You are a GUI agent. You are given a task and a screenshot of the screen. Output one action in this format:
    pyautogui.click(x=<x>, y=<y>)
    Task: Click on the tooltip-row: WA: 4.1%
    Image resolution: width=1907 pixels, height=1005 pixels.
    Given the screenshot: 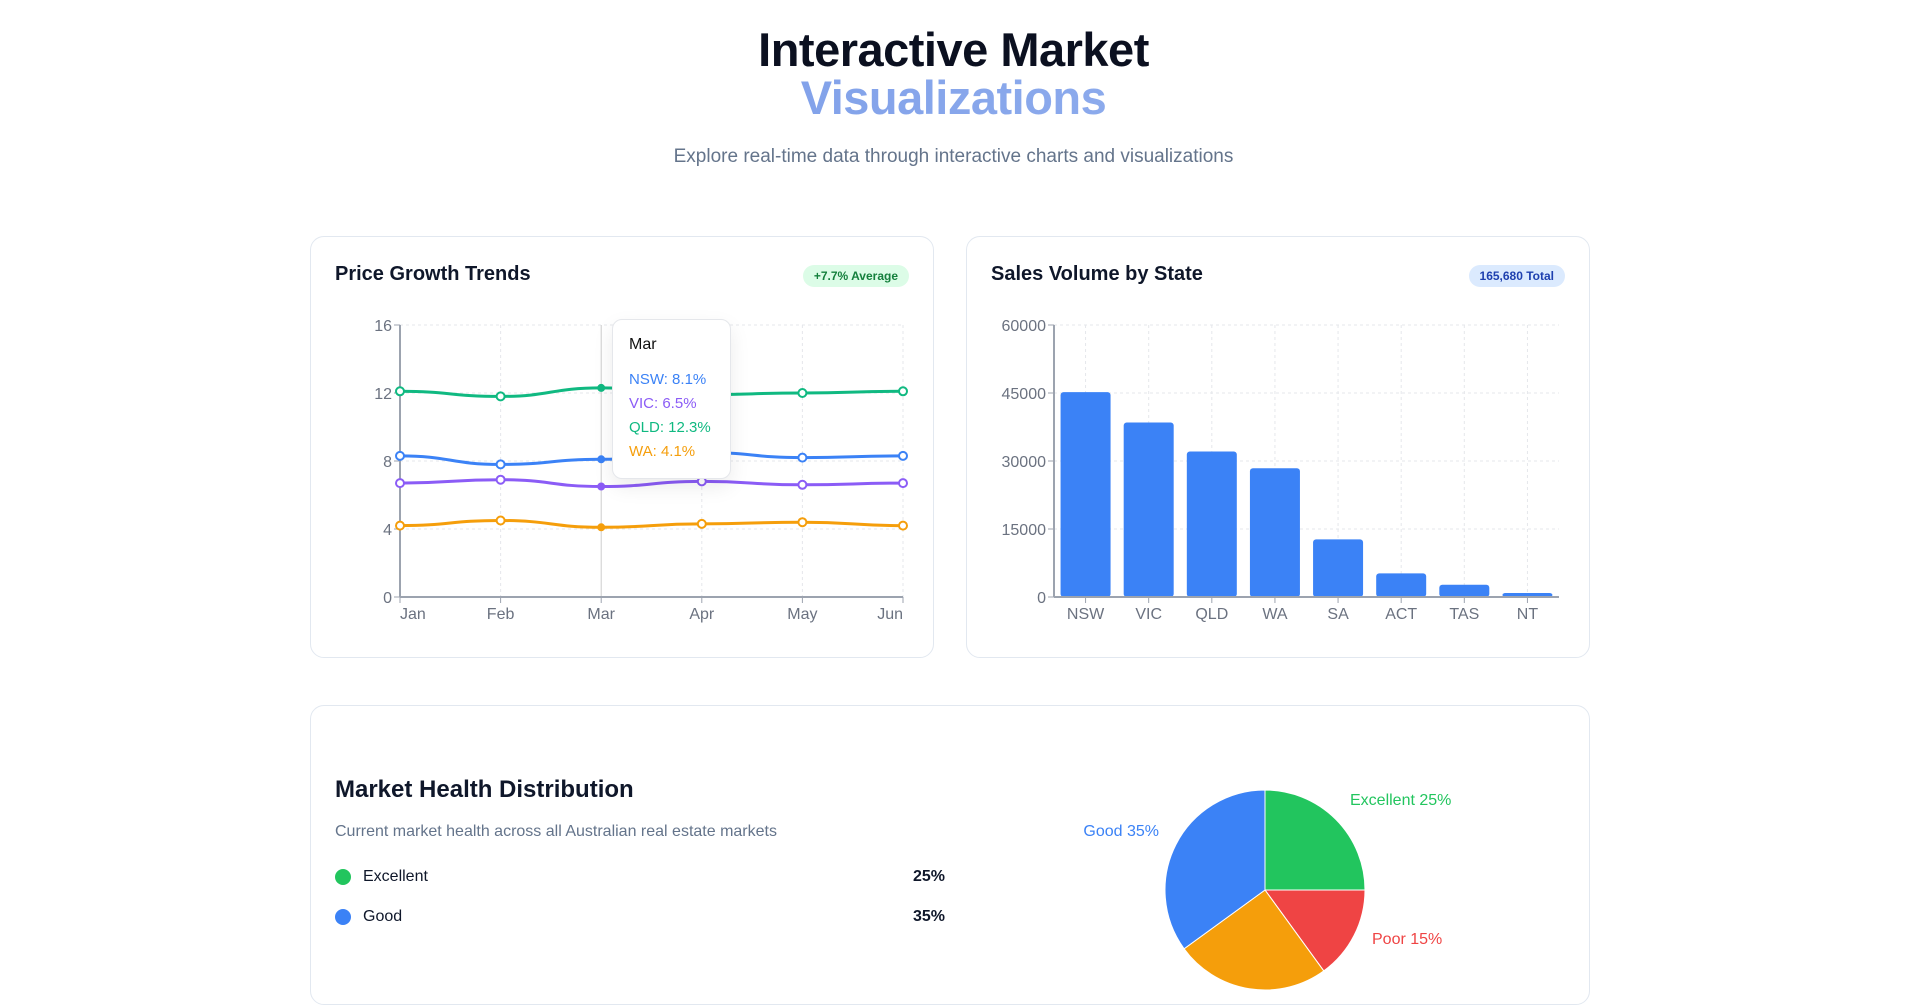 What is the action you would take?
    pyautogui.click(x=662, y=451)
    